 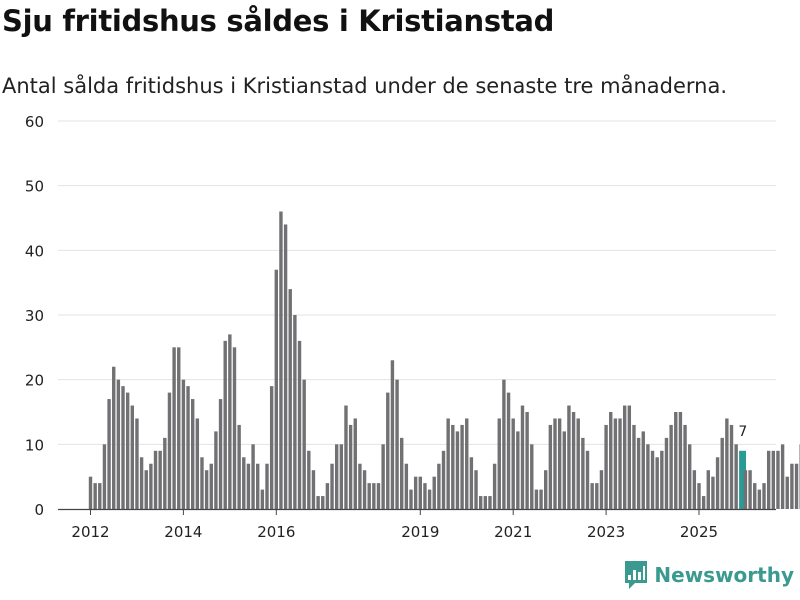 What do you see at coordinates (39, 510) in the screenshot?
I see `y-tick-label: 0` at bounding box center [39, 510].